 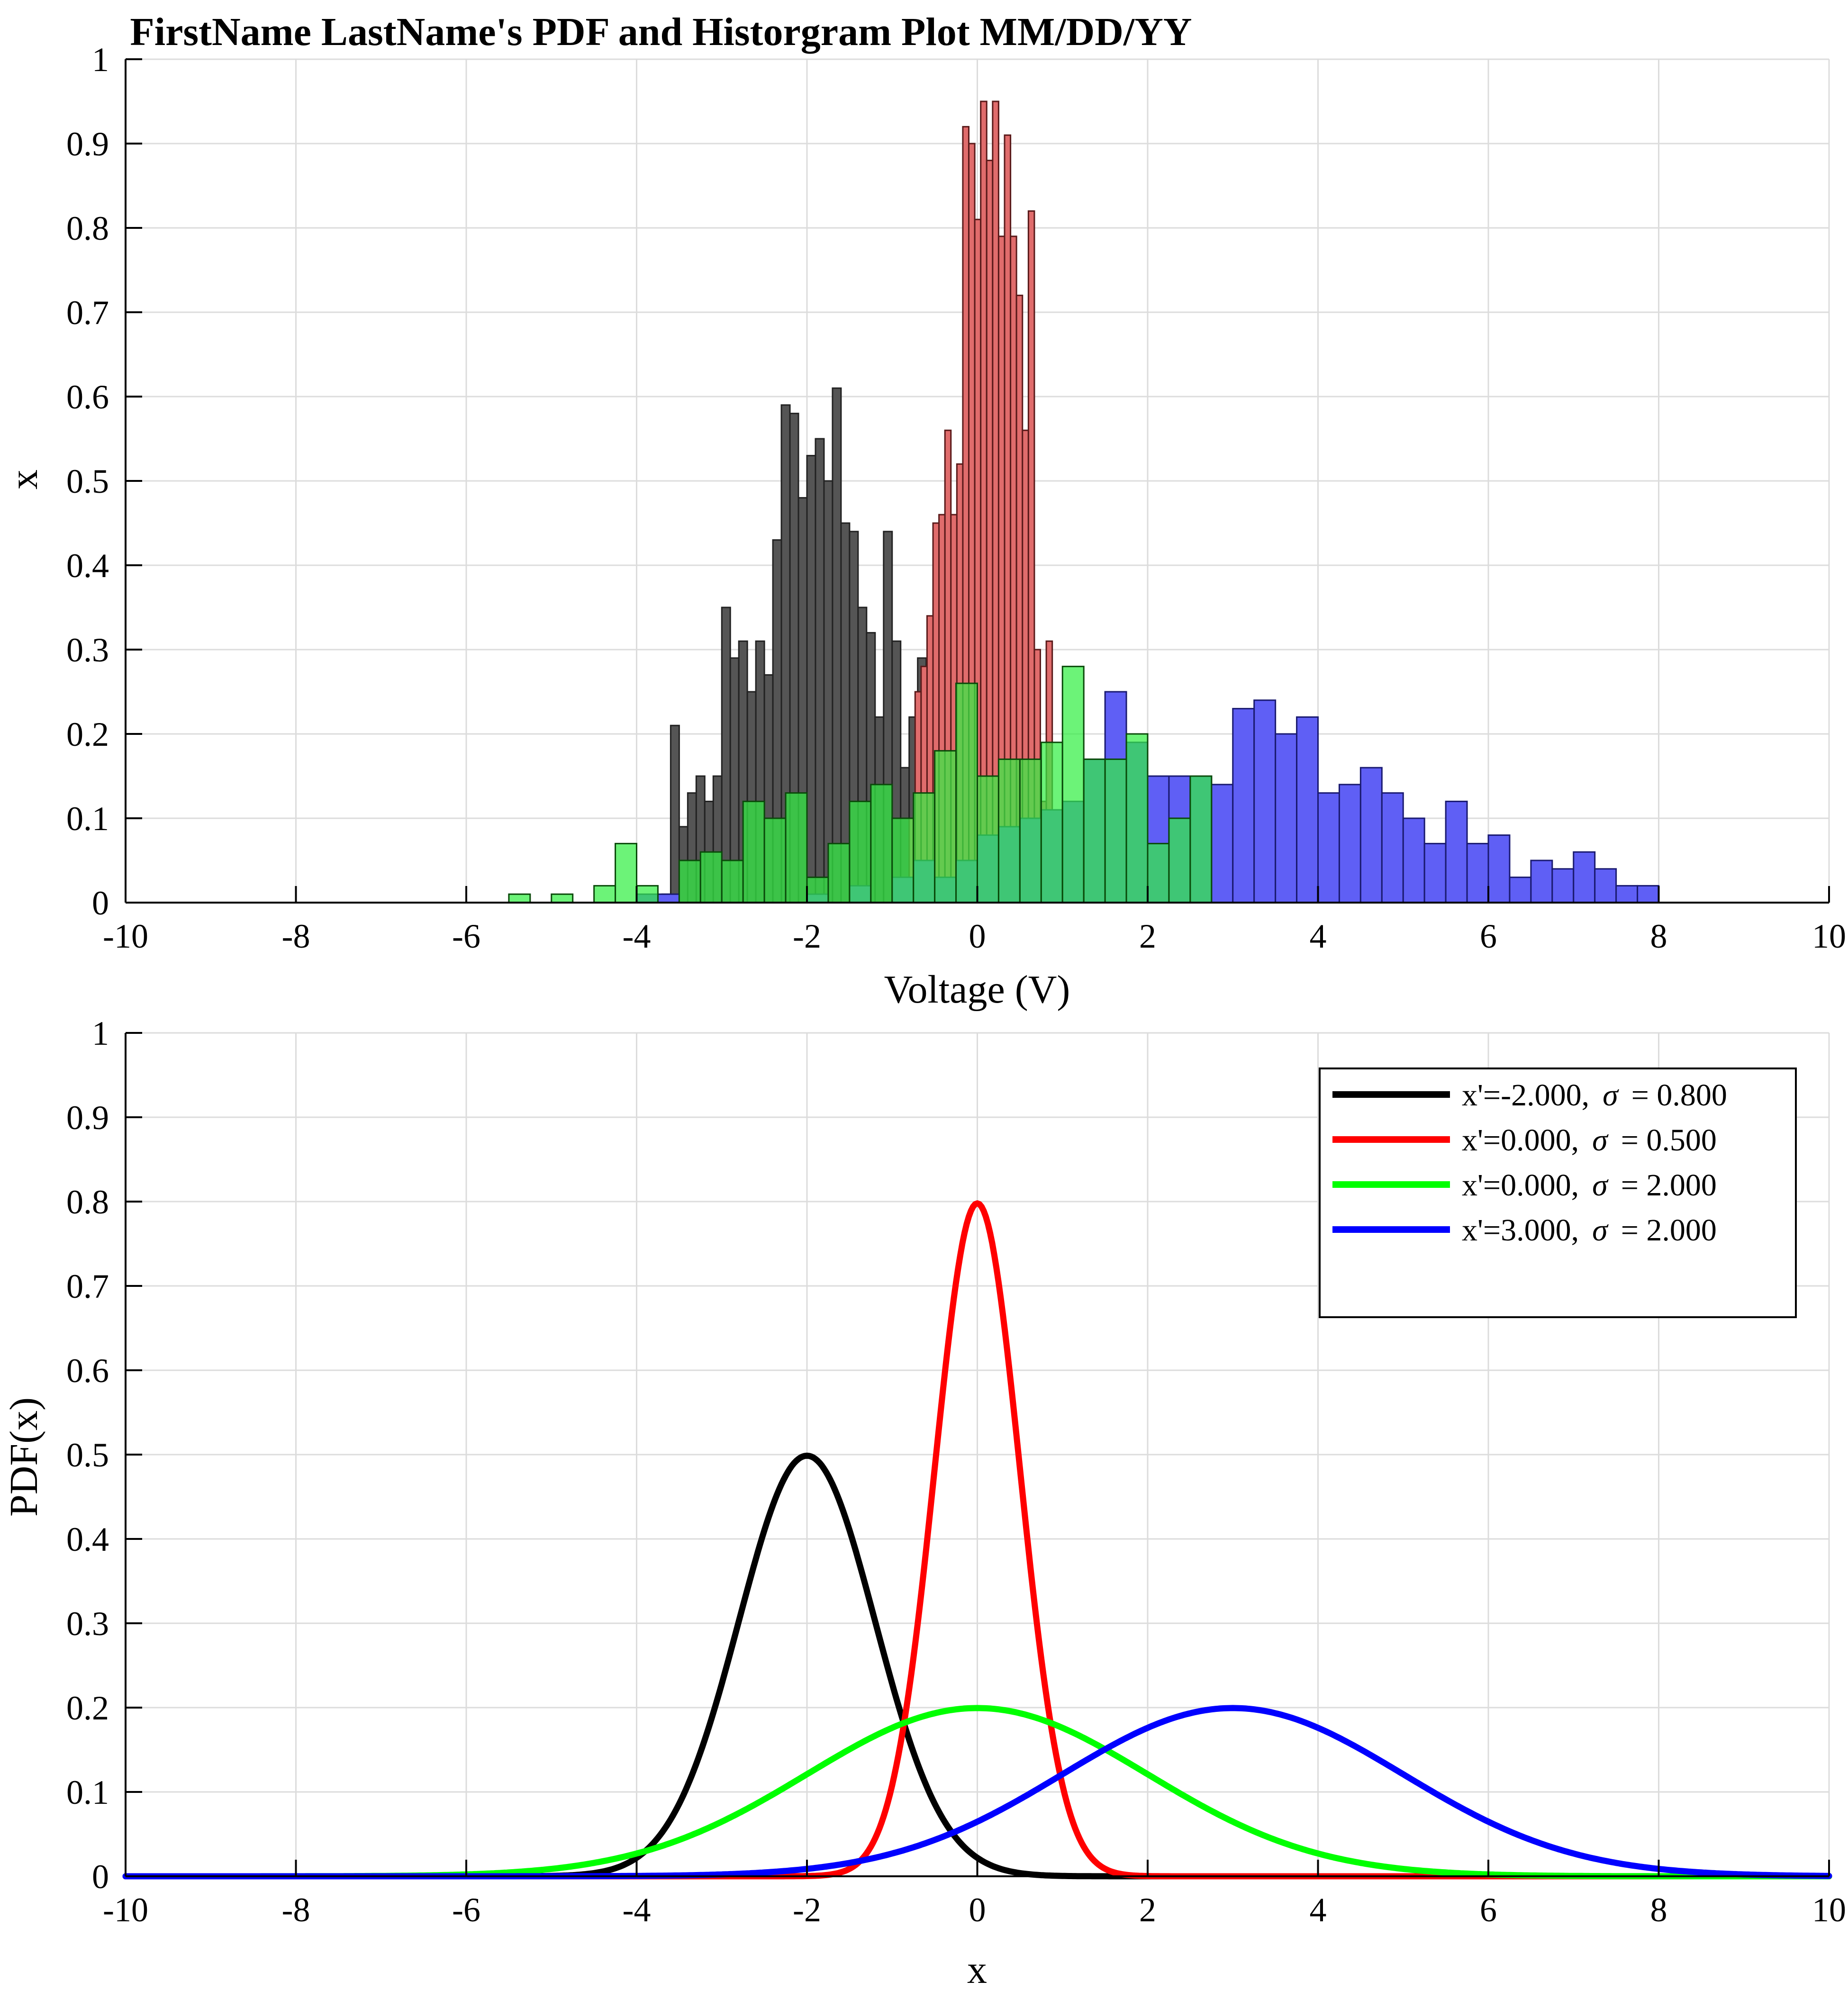 What do you see at coordinates (87, 1202) in the screenshot?
I see `pdf-y-tick-label: 0.8` at bounding box center [87, 1202].